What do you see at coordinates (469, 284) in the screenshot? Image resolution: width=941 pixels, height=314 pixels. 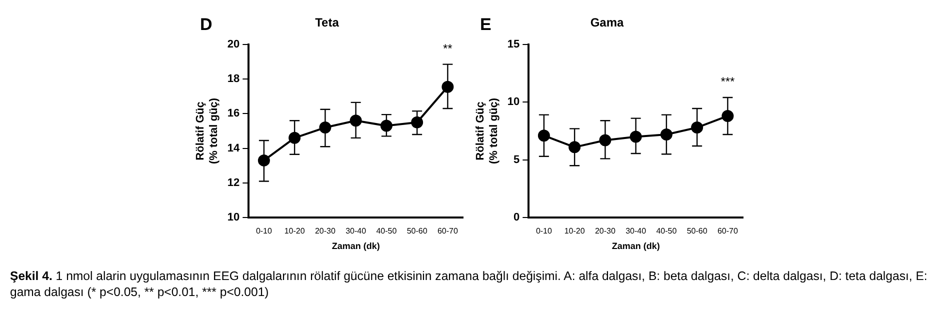 I see `text: Şekil 4. 1 nmol alarin uygulamasının EEG dalgalarının rölatif gücüne etkisinin zamana bağlı değişimi. A: alfa dalgası, B: beta dalgası, C: delta dalgası, D: teta dalgası, E: gama dalgası (* p<0.05, ** p<0.01, *** p<0.001)` at bounding box center [469, 284].